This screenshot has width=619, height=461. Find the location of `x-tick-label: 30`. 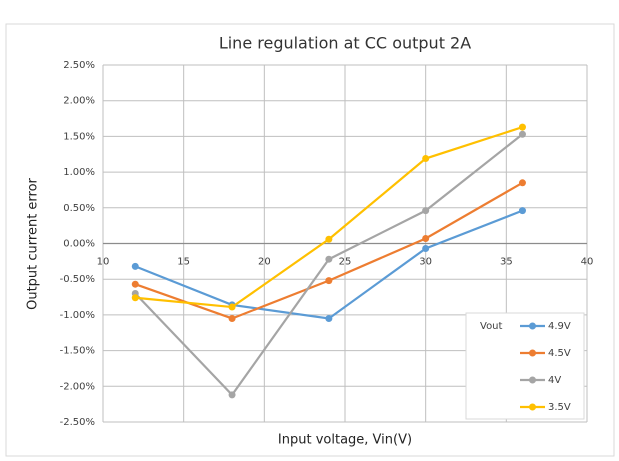

x-tick-label: 30 is located at coordinates (425, 262).